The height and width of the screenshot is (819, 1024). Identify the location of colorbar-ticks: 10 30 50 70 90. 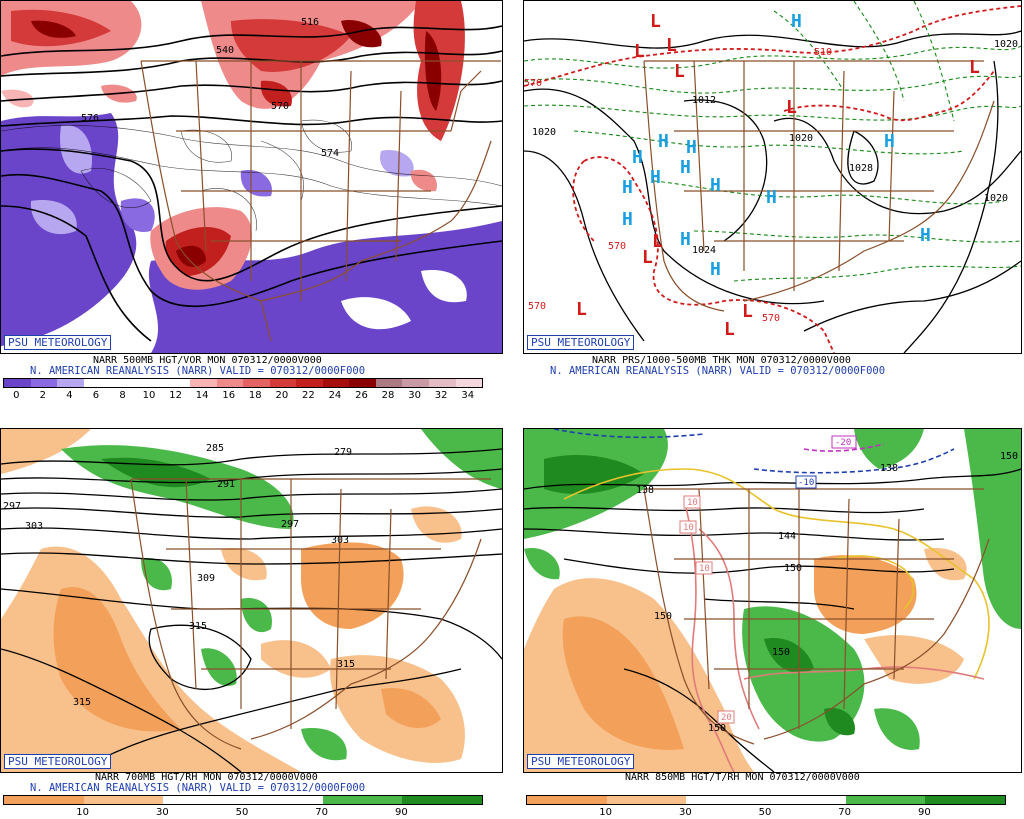
(765, 813).